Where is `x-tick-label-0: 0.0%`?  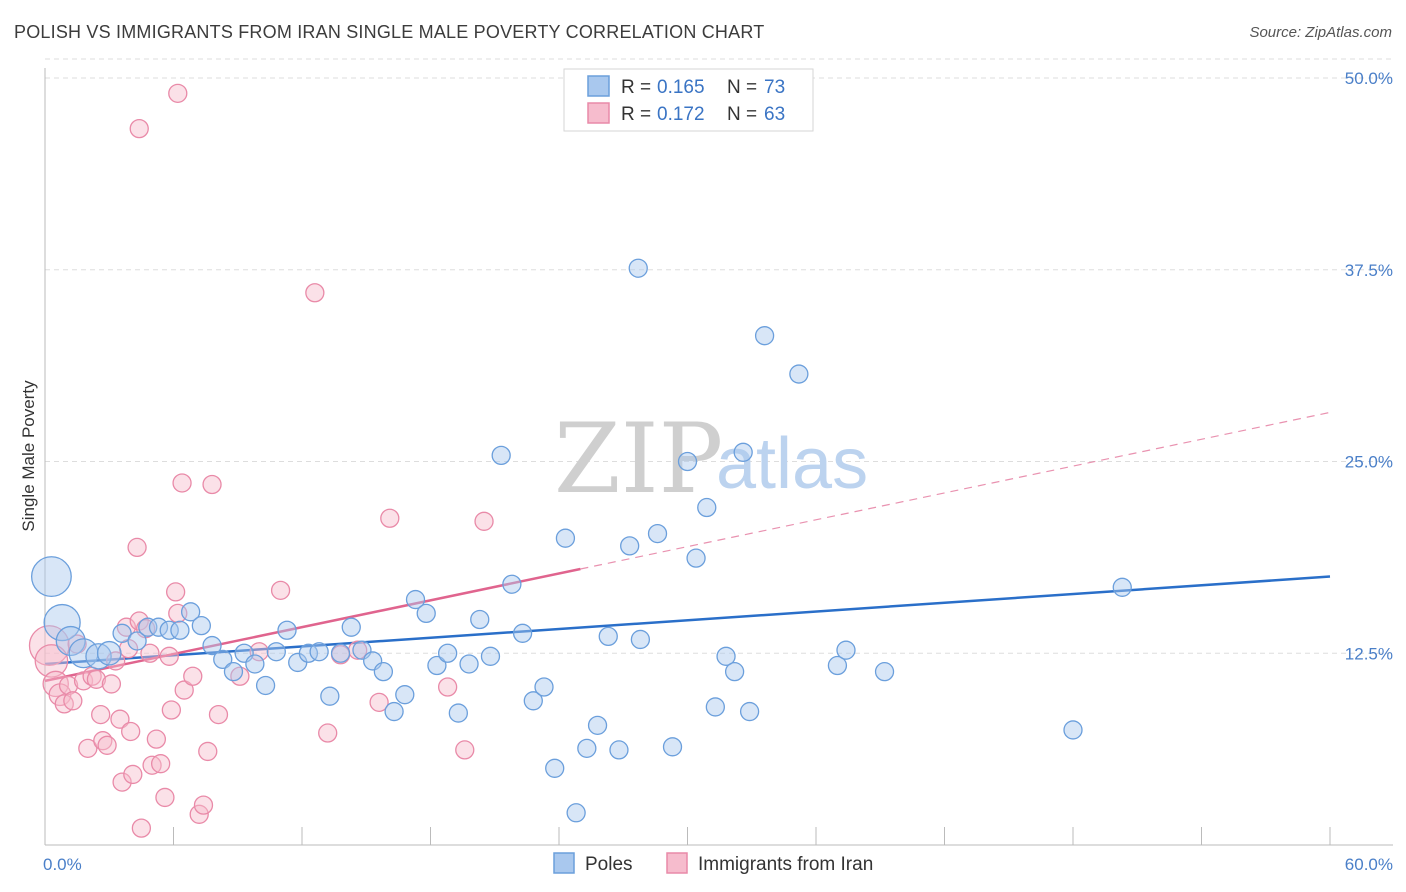
x-tick-label-0: 0.0% is located at coordinates (62, 864).